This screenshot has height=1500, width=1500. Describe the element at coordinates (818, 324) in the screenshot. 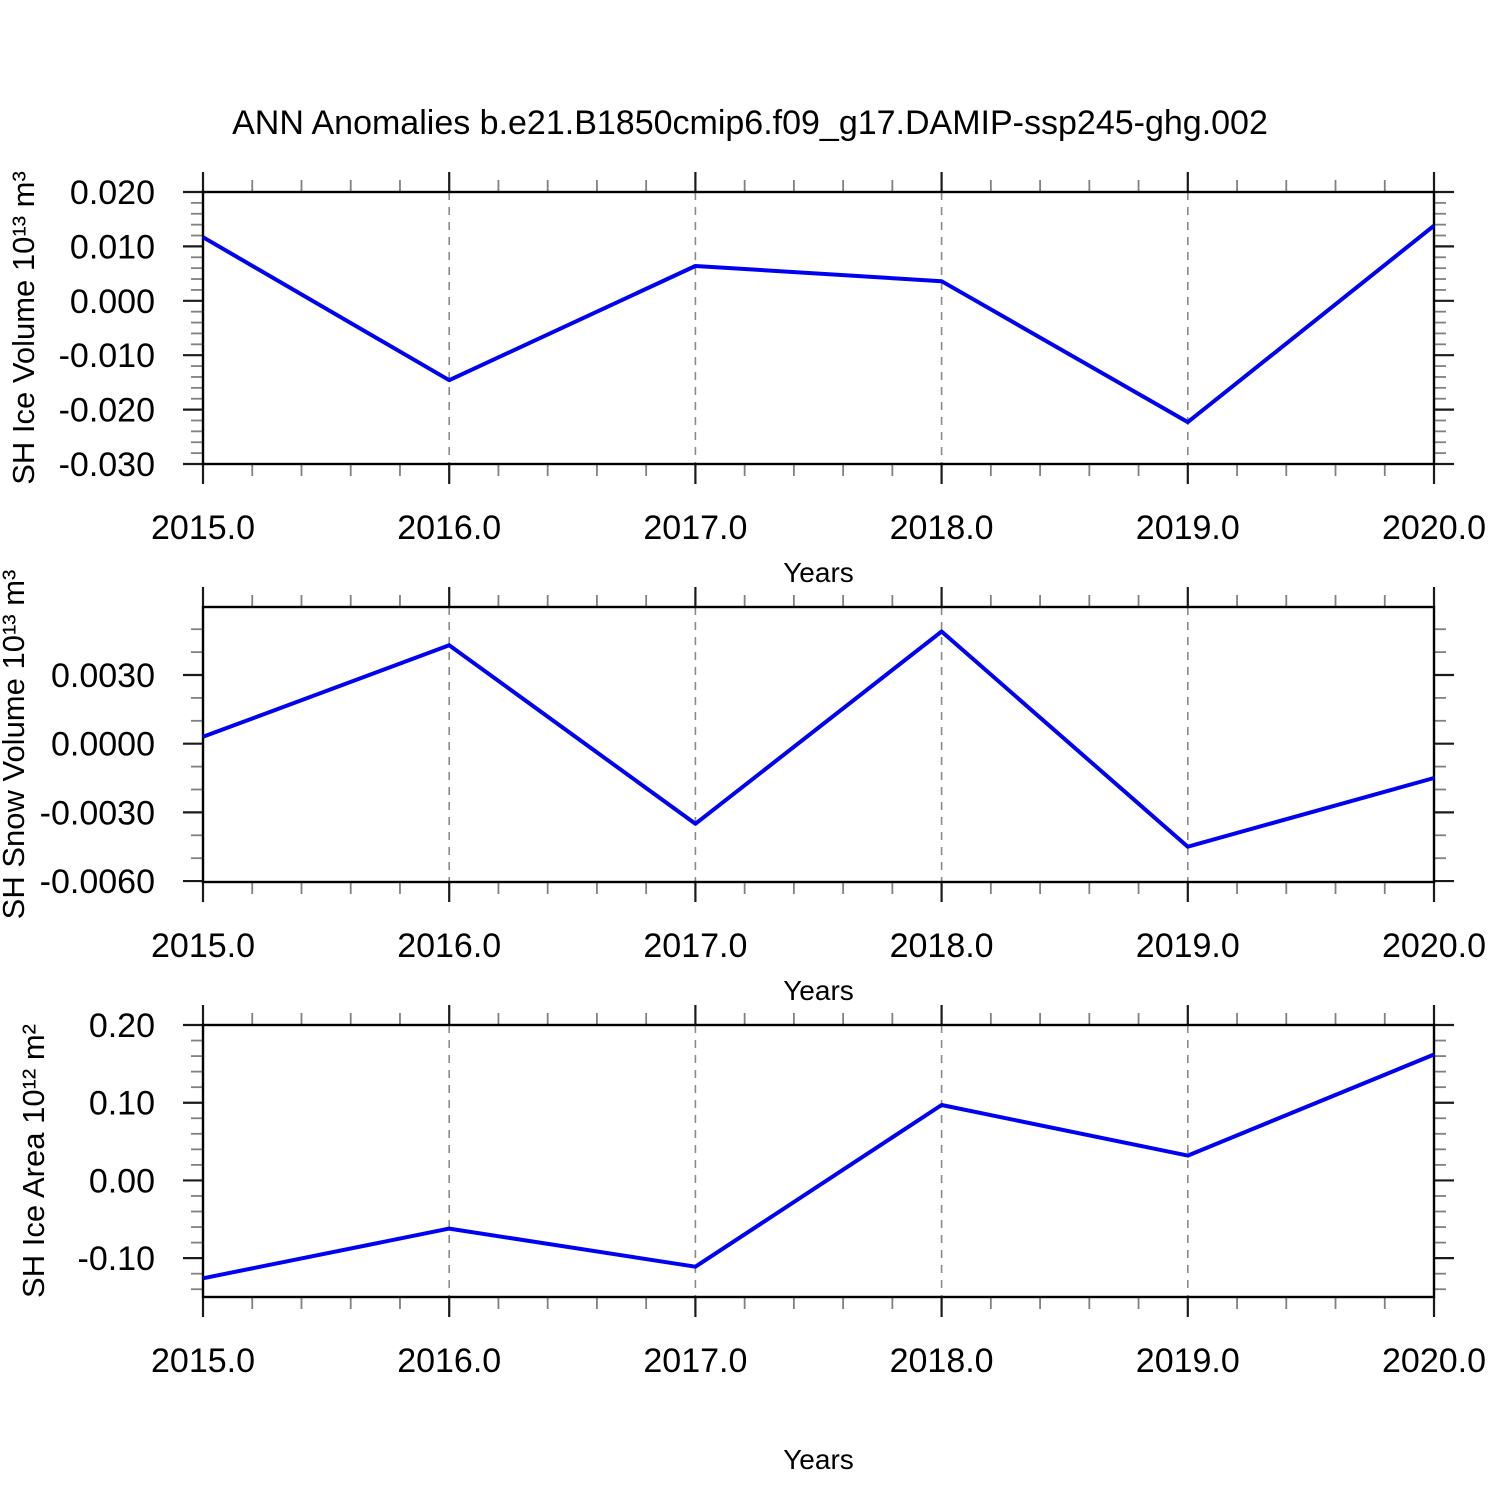

I see `series-line-sh-ice-volume` at that location.